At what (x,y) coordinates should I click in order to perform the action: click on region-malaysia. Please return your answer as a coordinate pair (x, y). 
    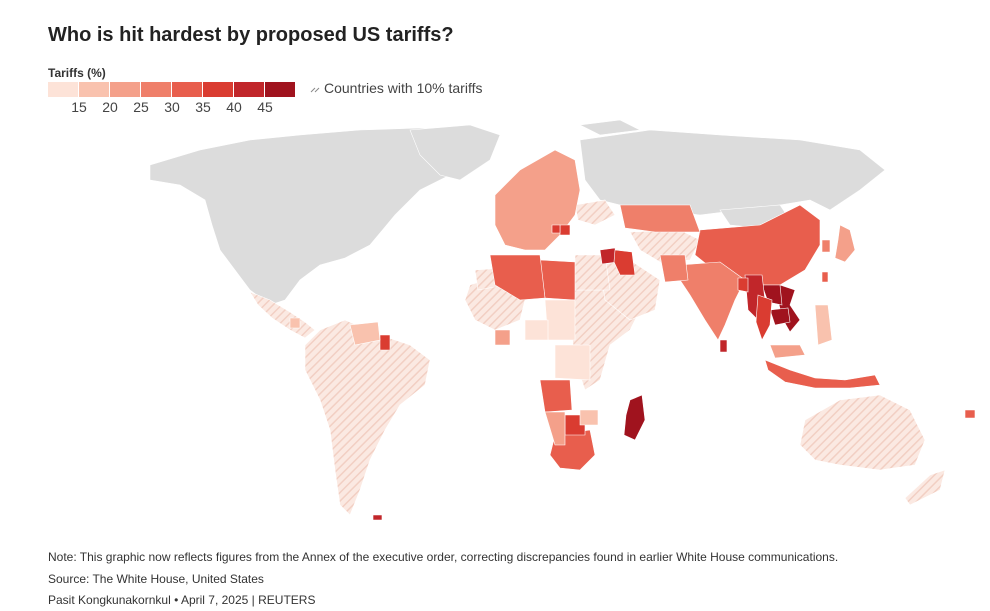
    Looking at the image, I should click on (787, 351).